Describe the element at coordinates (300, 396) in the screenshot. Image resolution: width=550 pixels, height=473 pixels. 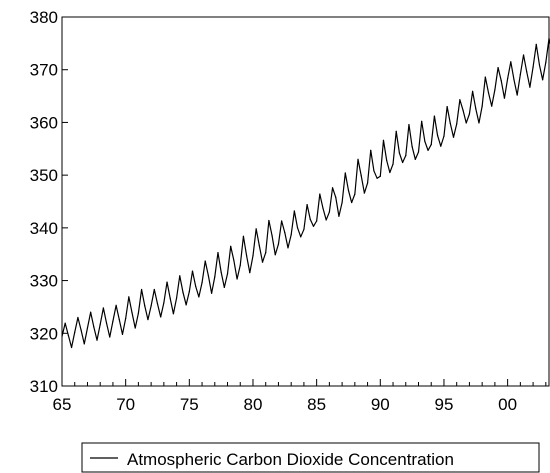
I see `x-axis: 65 70 75 80 85 90 95 00` at that location.